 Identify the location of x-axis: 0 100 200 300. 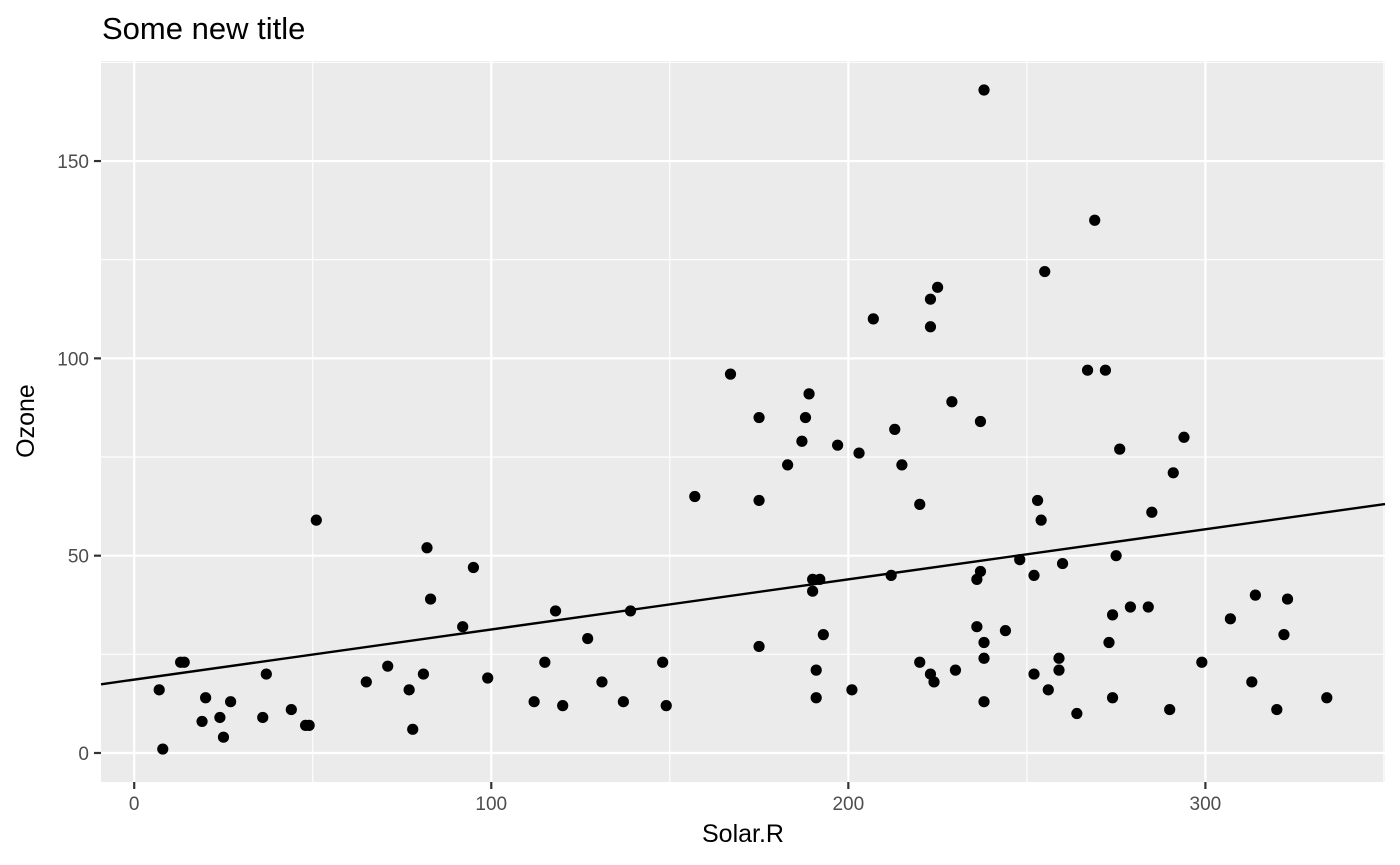
(675, 798).